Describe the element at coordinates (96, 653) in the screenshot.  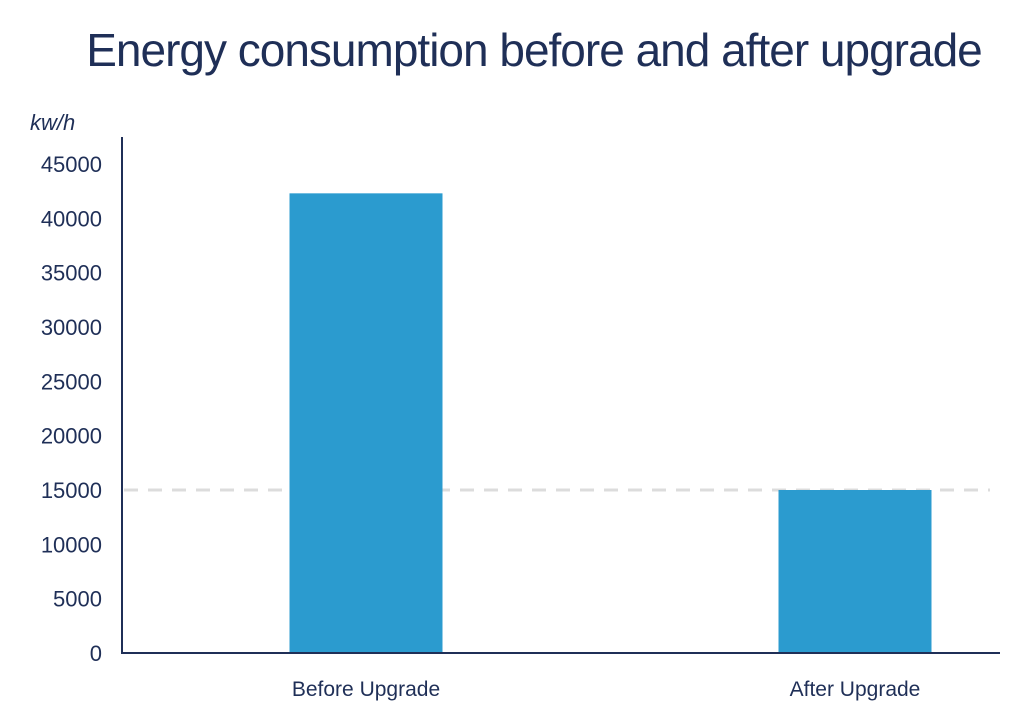
I see `y-tick-label: 0` at that location.